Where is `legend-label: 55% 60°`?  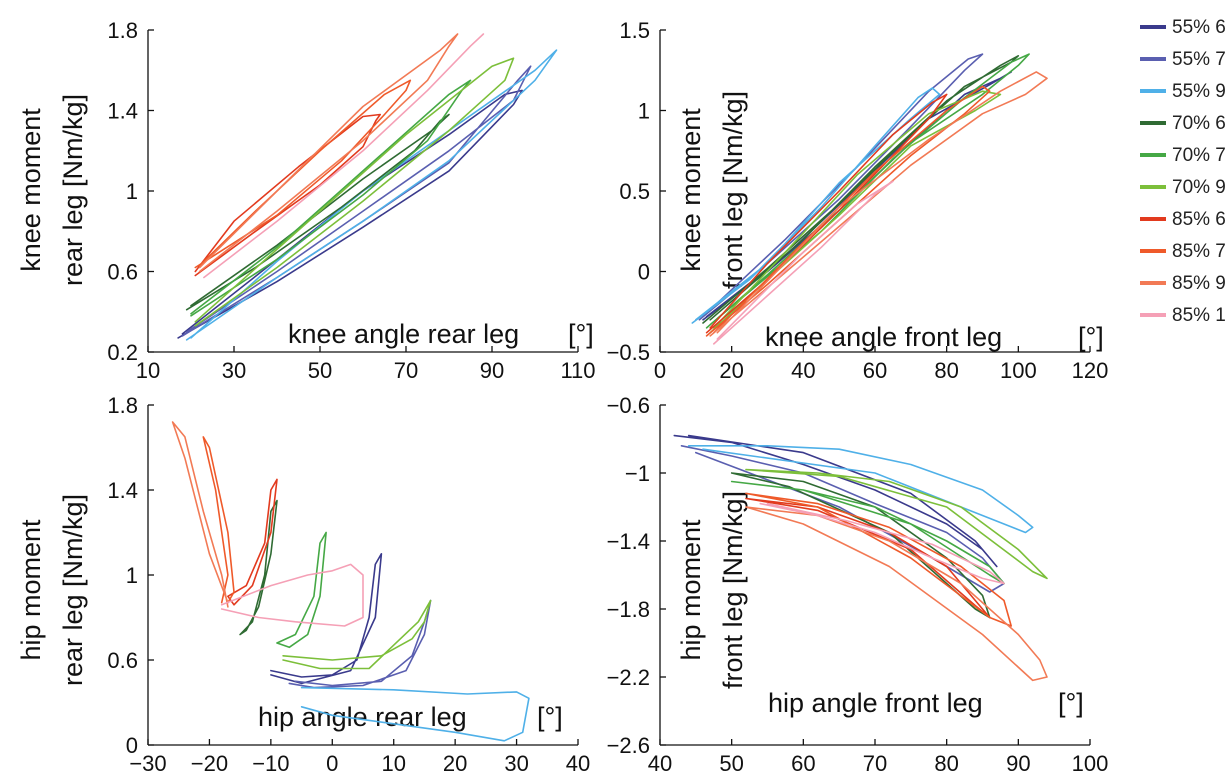 legend-label: 55% 60° is located at coordinates (1199, 27).